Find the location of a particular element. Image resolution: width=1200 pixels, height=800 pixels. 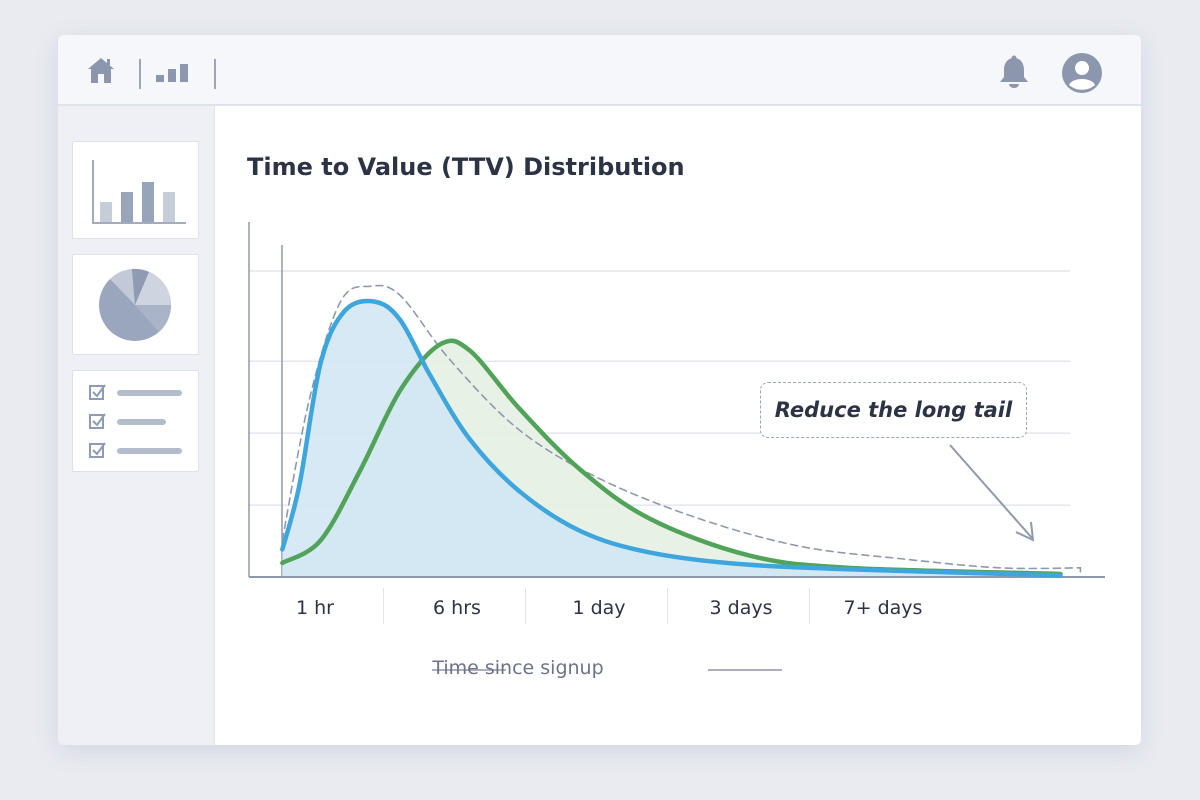

bar-chart-thumbnail is located at coordinates (135, 190).